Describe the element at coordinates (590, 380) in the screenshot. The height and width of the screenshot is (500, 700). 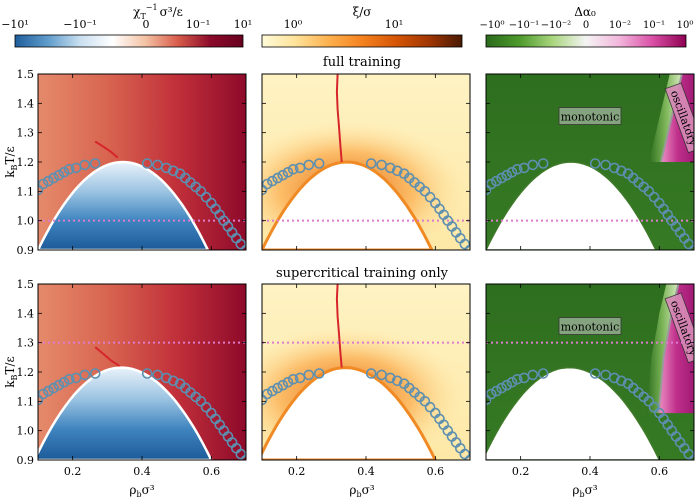
I see `panel-dalpha-row-1: monotonic oscillatory 0.2 0.4 0.6` at that location.